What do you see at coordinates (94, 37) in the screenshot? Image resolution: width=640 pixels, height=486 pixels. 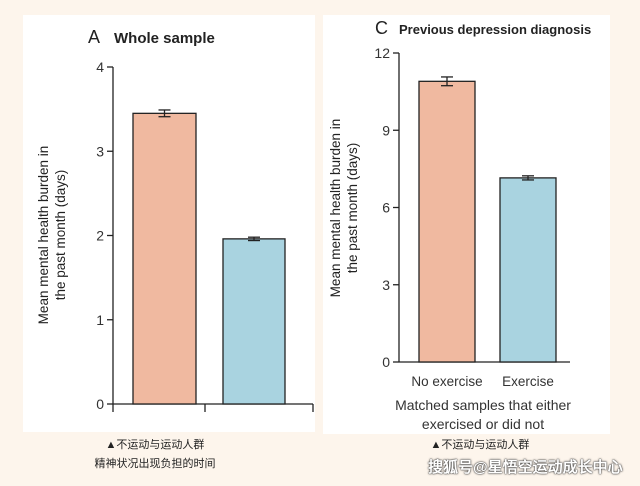 I see `panel-letter: A` at bounding box center [94, 37].